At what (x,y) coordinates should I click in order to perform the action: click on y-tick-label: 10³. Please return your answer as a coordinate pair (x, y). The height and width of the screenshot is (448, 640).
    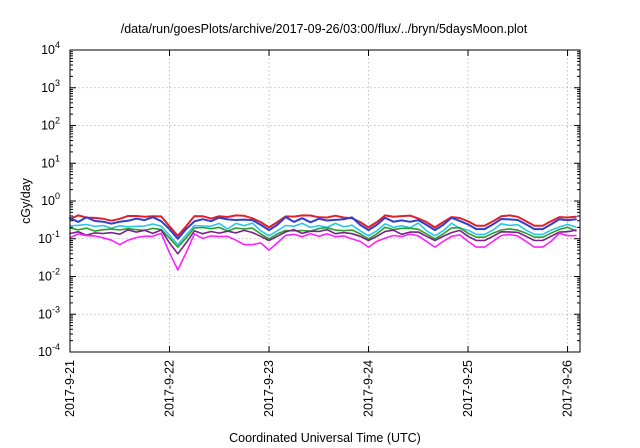
    Looking at the image, I should click on (50, 86).